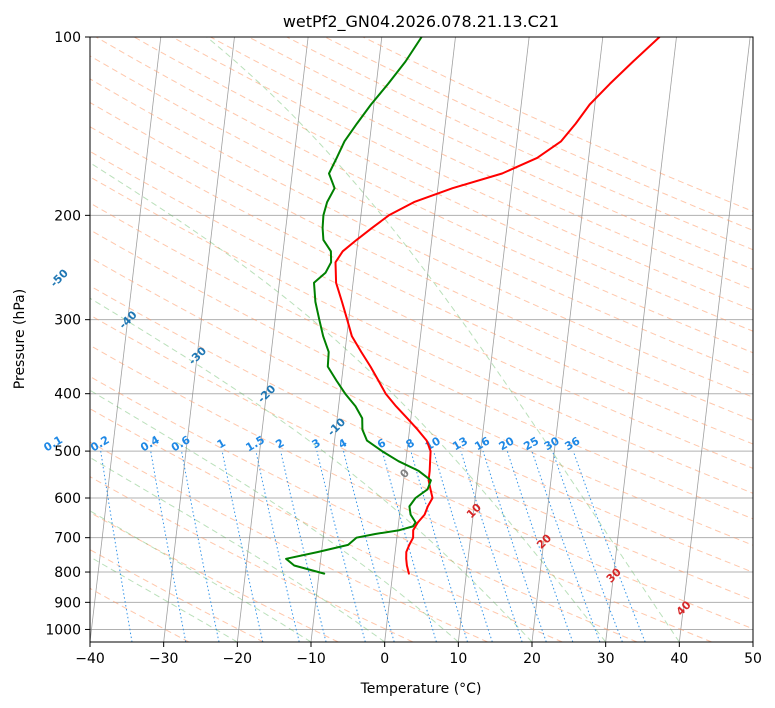 The height and width of the screenshot is (708, 775). I want to click on y-tick-label: 500, so click(67, 452).